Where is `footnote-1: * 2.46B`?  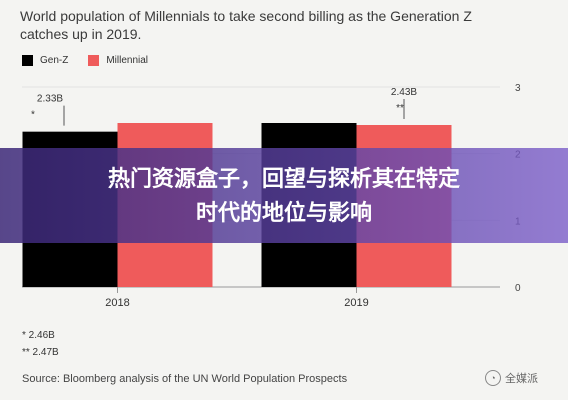
footnote-1: * 2.46B is located at coordinates (38, 335).